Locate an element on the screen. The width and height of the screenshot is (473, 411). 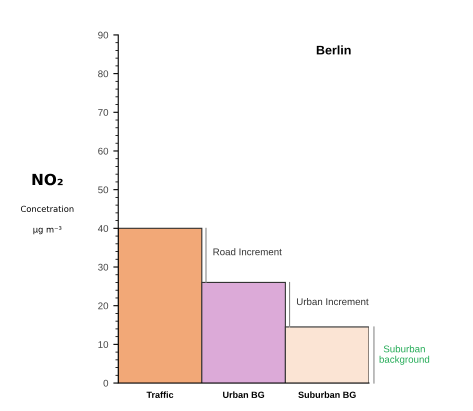
y-tick-label: 90 is located at coordinates (103, 35).